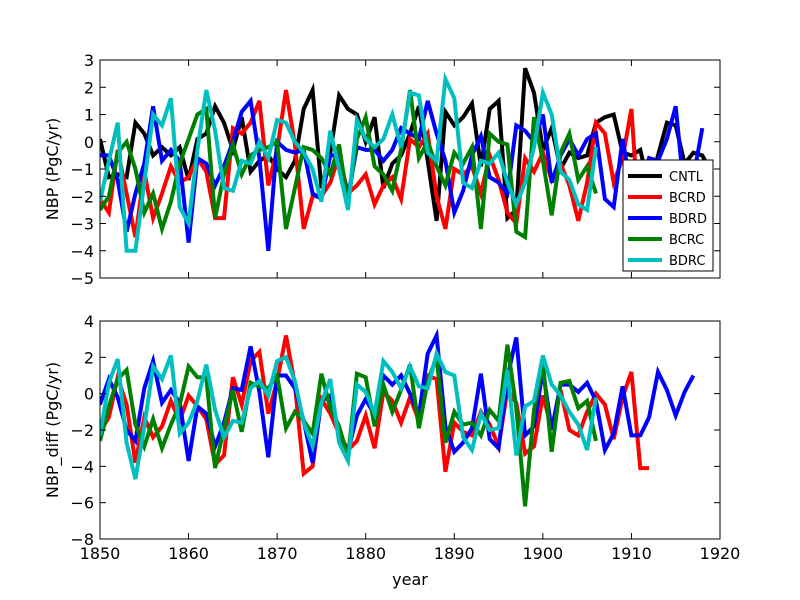 This screenshot has height=600, width=800. Describe the element at coordinates (53, 430) in the screenshot. I see `bottom-y-axis-label: NBP_diff (PgC/yr)` at that location.